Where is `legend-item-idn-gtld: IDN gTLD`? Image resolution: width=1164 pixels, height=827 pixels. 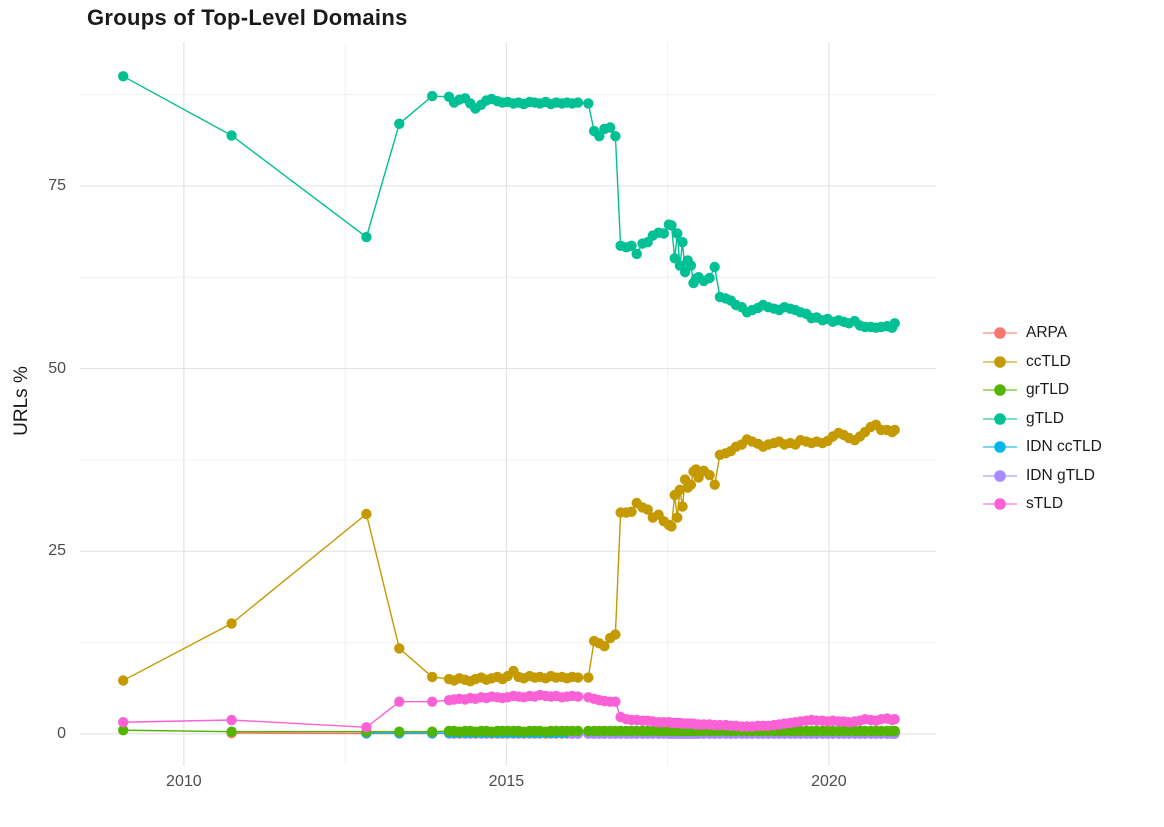
legend-item-idn-gtld: IDN gTLD is located at coordinates (1042, 476).